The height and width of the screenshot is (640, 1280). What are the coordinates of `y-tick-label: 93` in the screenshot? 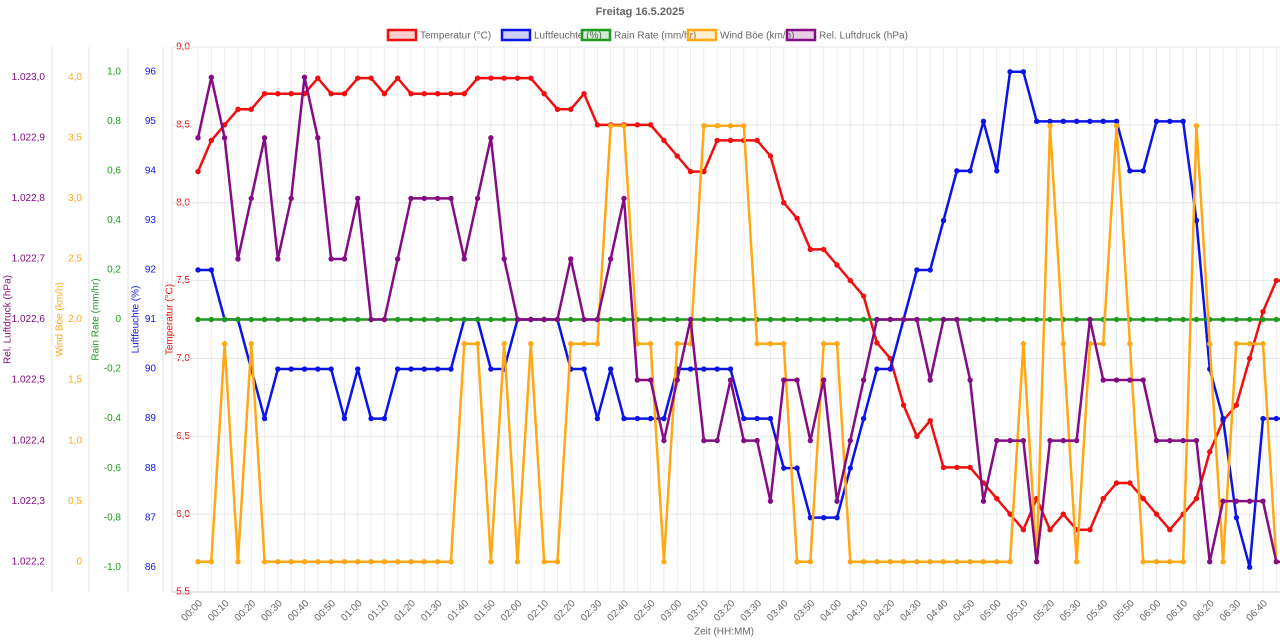 It's located at (151, 220).